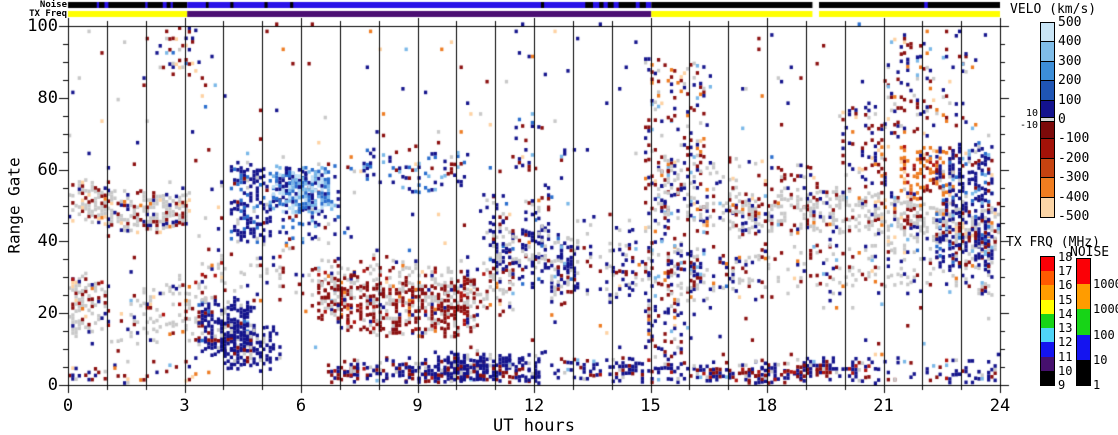  I want to click on txfrq-tick-label: 11, so click(1065, 356).